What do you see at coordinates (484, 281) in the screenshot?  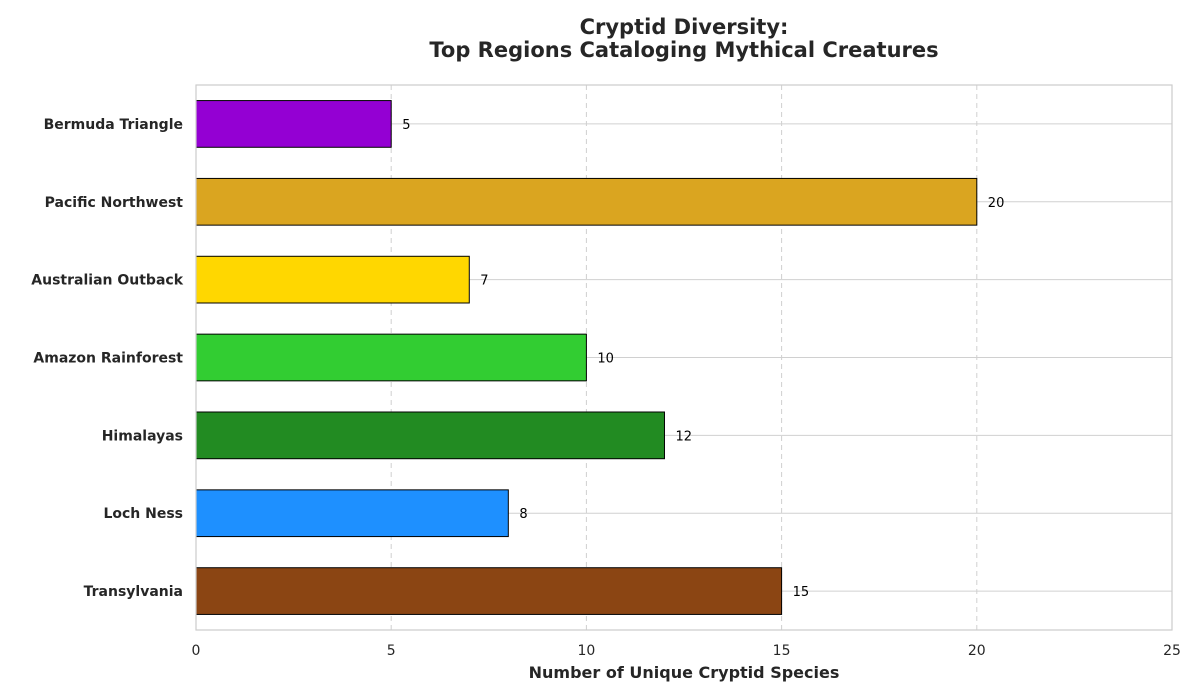 I see `bar-value-label: 7` at bounding box center [484, 281].